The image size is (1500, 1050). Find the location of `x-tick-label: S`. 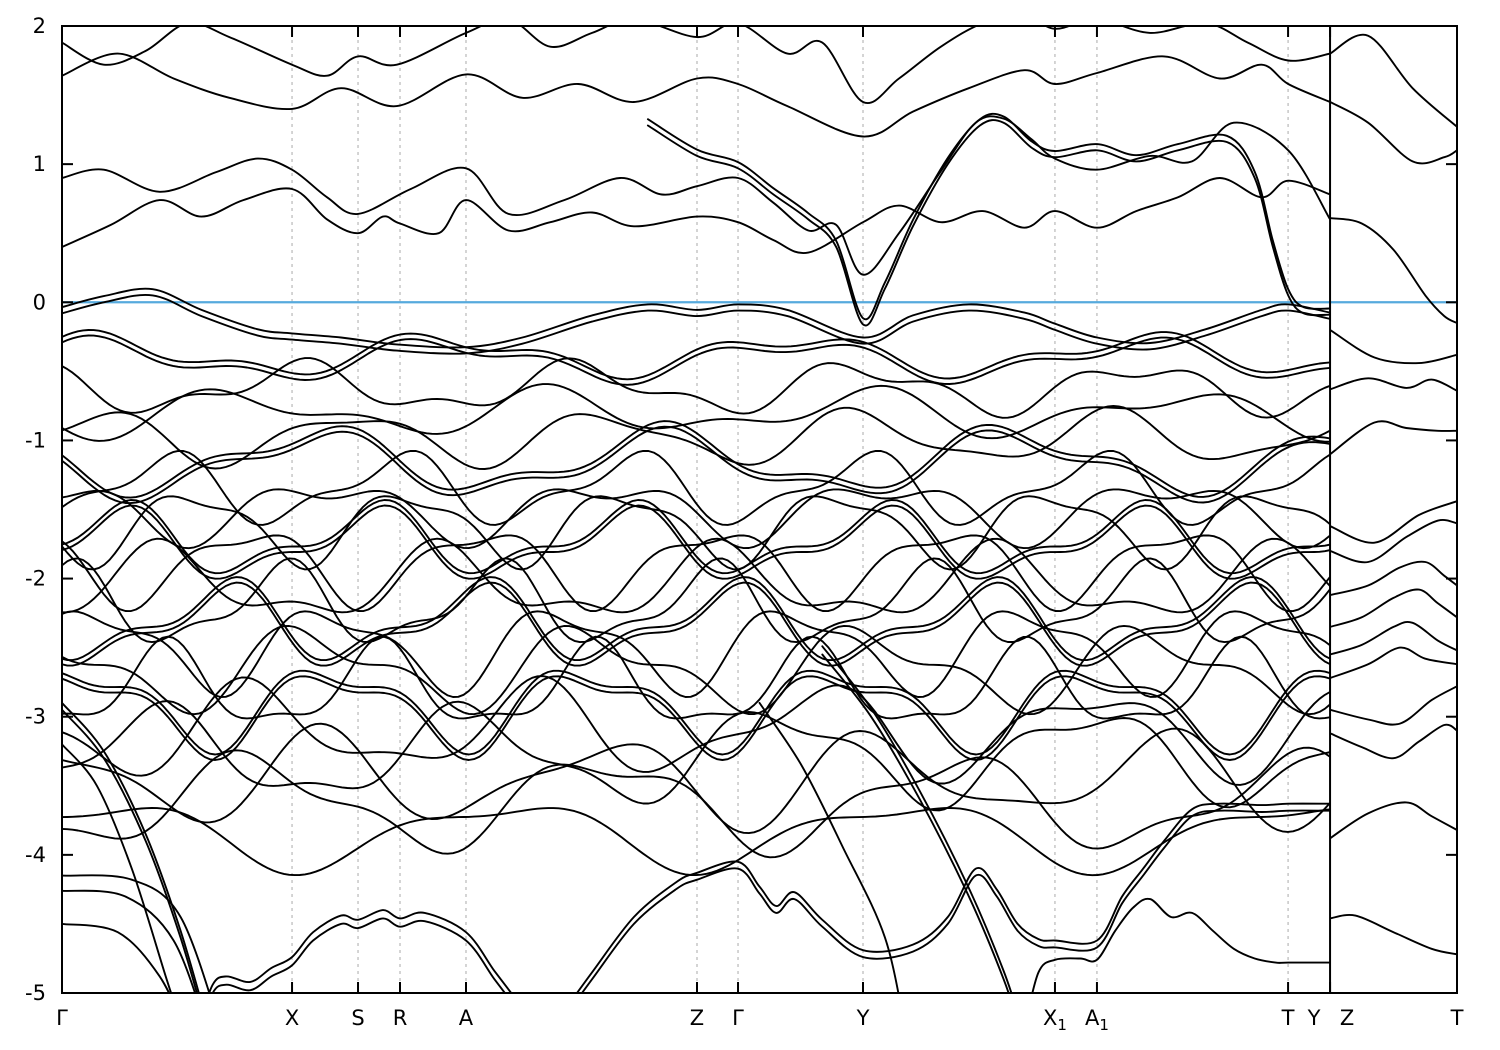

x-tick-label: S is located at coordinates (357, 1018).